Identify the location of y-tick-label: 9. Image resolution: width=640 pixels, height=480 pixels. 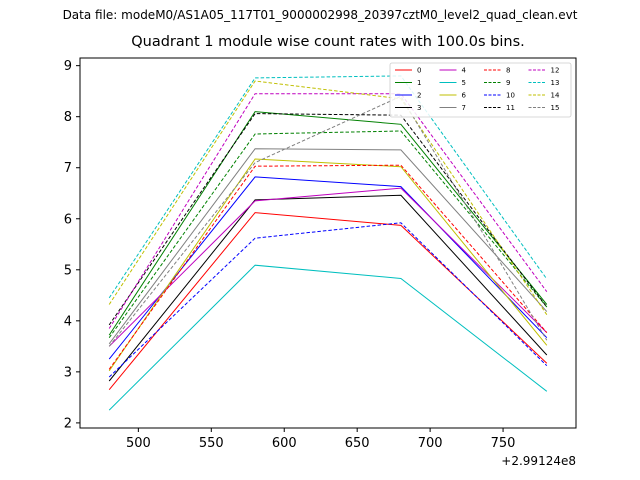
(68, 66).